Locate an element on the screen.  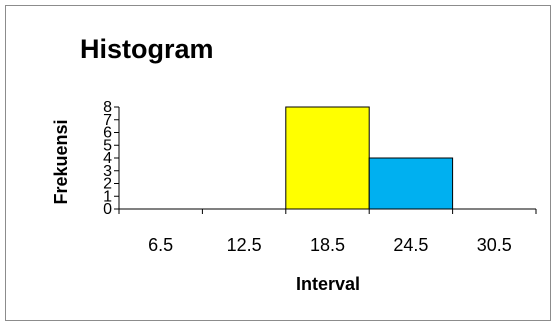
y-axis-title: Frekuensi is located at coordinates (61, 161).